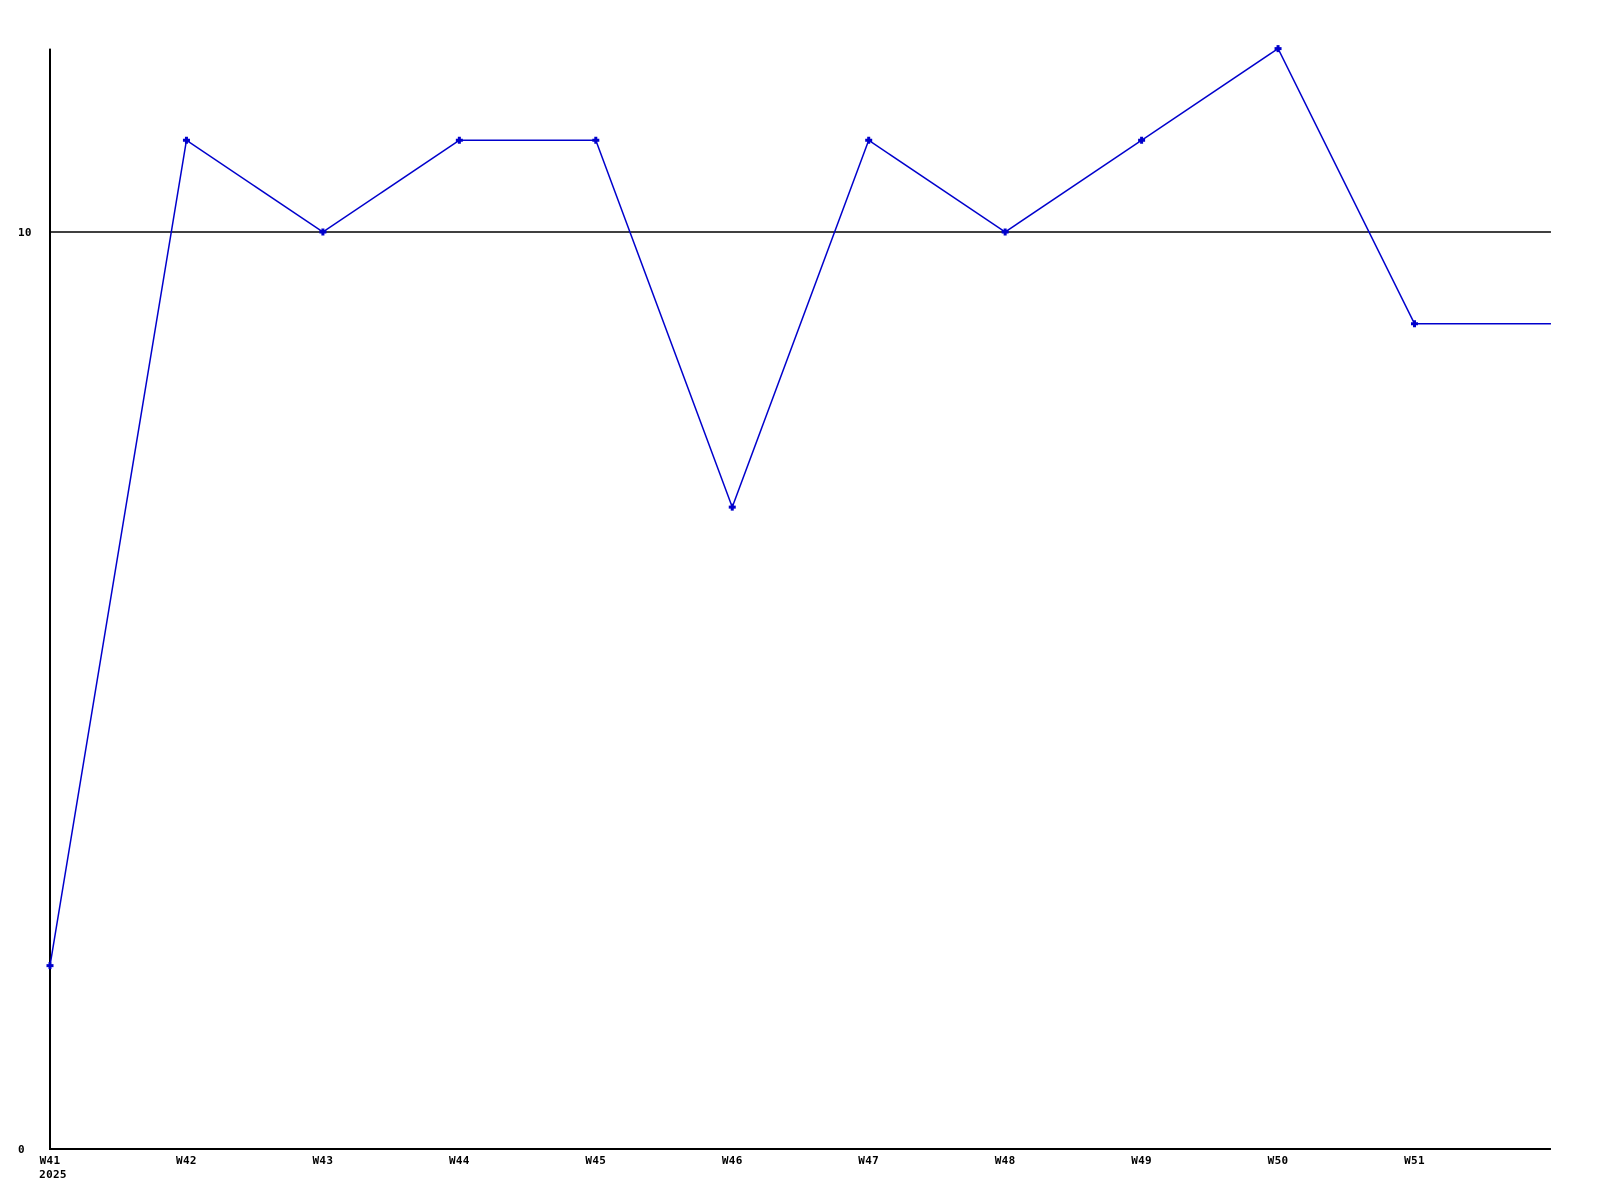 This screenshot has width=1600, height=1200. What do you see at coordinates (323, 1160) in the screenshot?
I see `x-tick-label: W43` at bounding box center [323, 1160].